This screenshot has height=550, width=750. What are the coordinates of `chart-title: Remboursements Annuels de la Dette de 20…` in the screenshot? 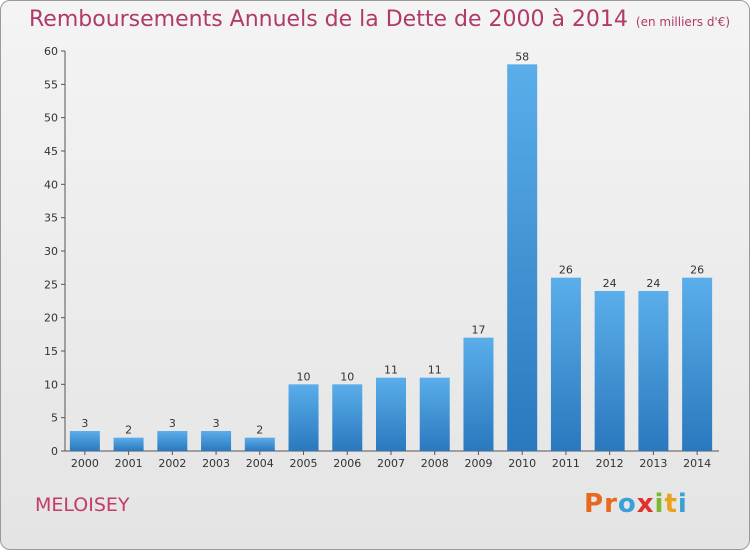 It's located at (379, 19).